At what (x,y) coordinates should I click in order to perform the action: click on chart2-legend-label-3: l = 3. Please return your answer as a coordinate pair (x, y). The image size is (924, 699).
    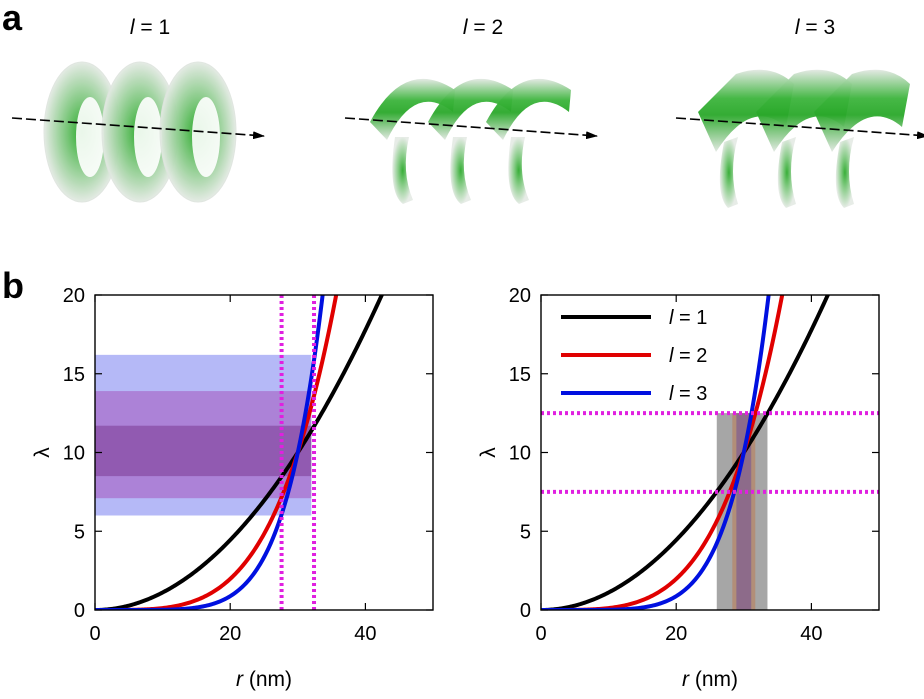
    Looking at the image, I should click on (688, 394).